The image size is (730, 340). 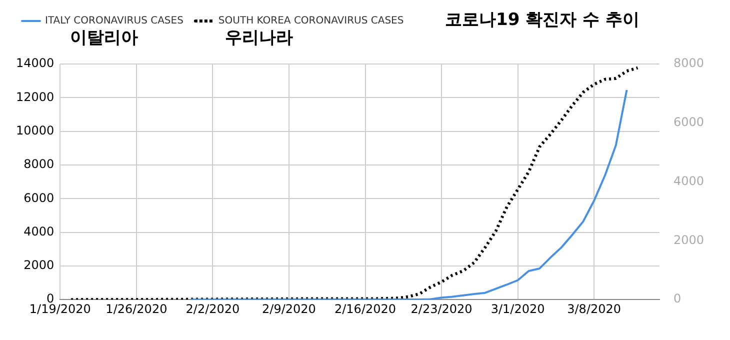 I want to click on x-tick-label: 3/1/2020, so click(x=517, y=309).